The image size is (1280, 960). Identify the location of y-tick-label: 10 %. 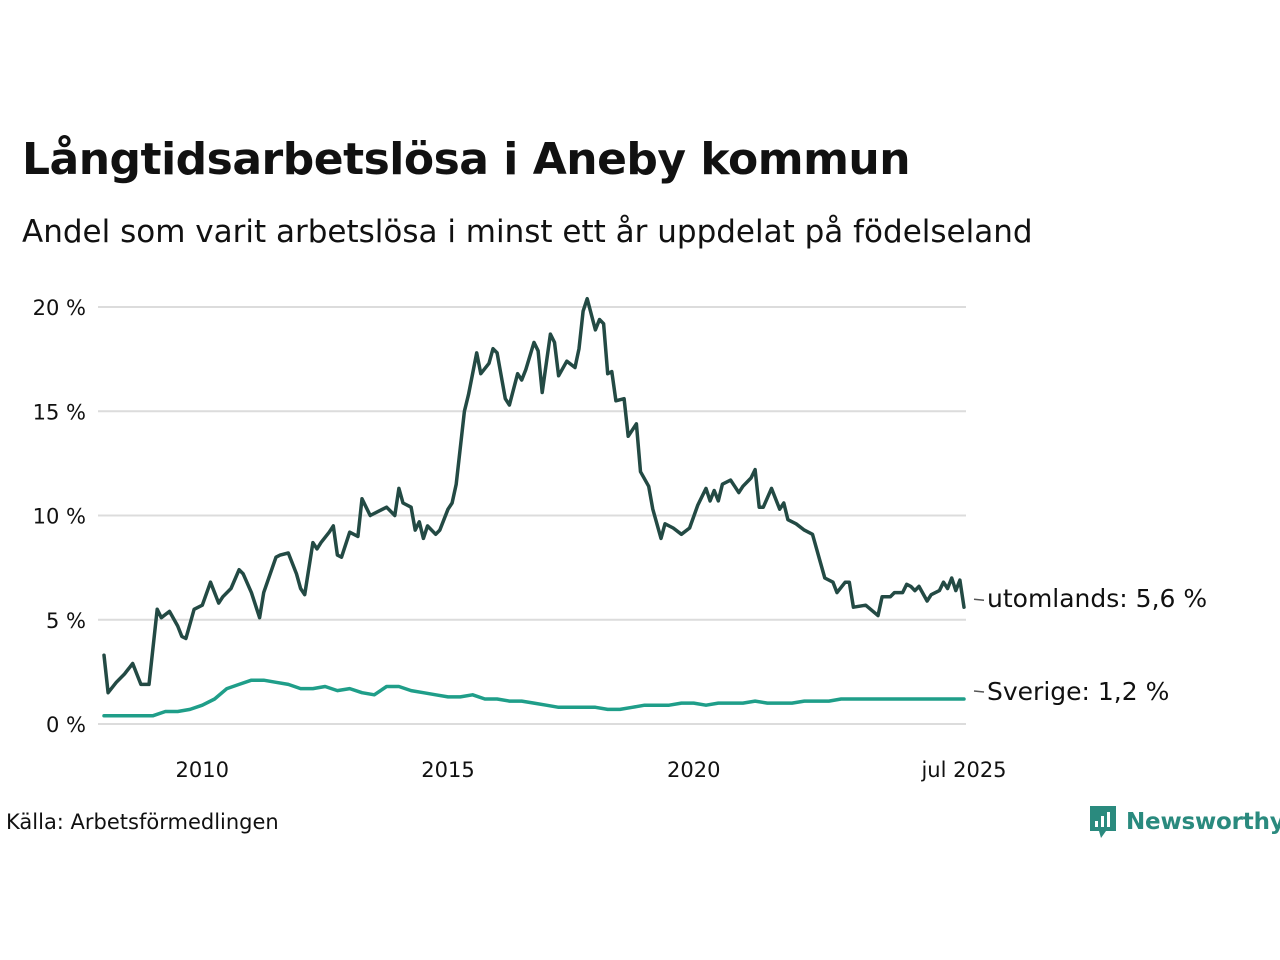
(59, 517).